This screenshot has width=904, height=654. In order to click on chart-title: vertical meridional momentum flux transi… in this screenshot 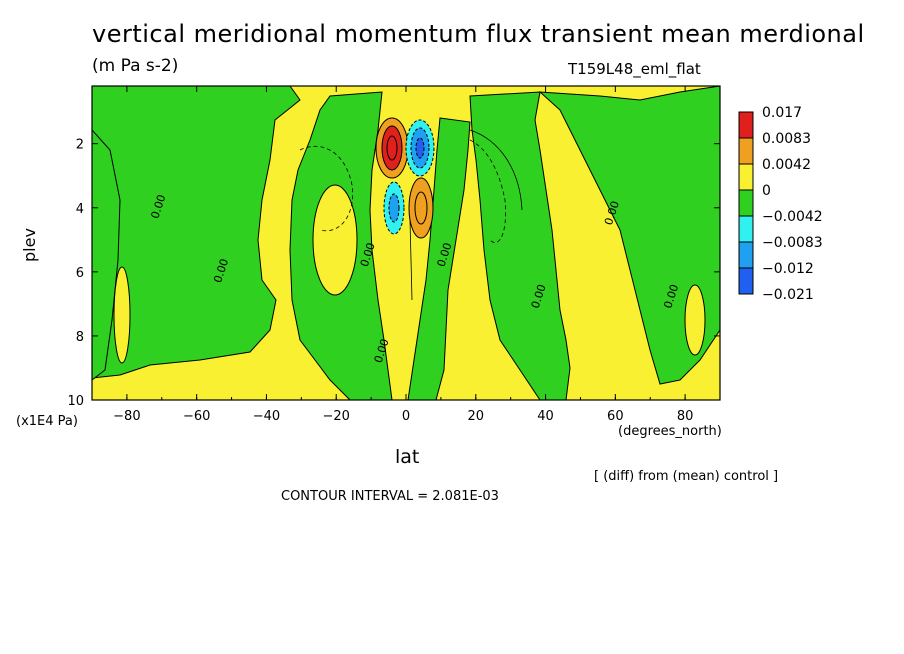, I will do `click(478, 34)`.